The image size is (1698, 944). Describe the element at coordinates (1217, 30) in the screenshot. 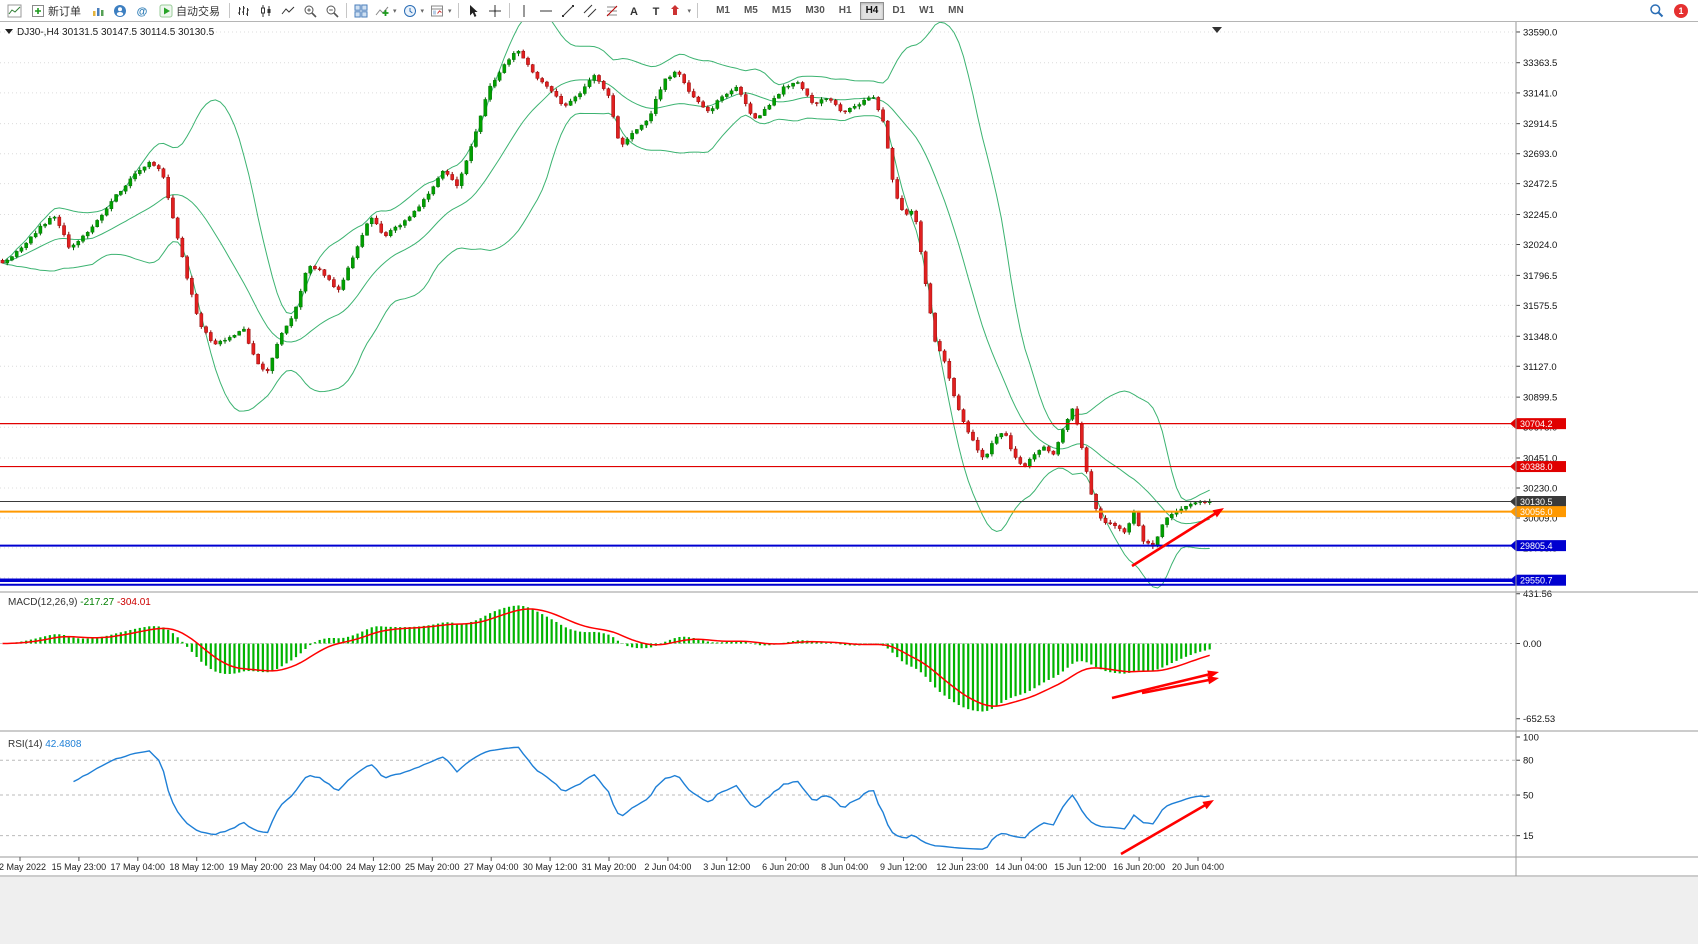

I see `chart-shift-marker` at that location.